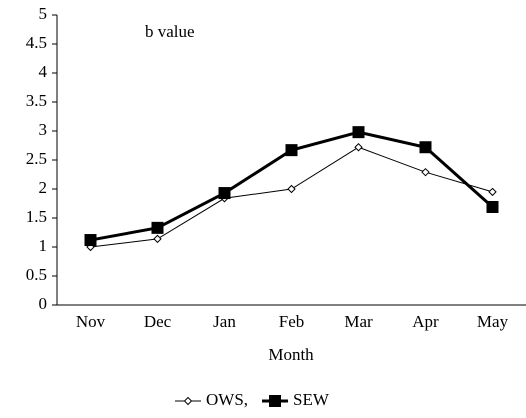 The width and height of the screenshot is (526, 418). What do you see at coordinates (291, 354) in the screenshot?
I see `x-axis-title: Month` at bounding box center [291, 354].